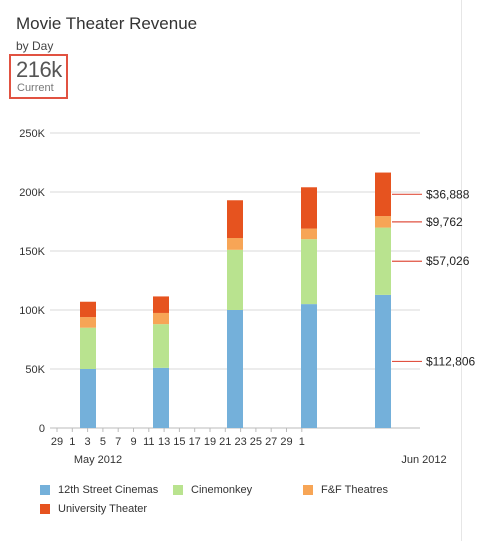 The width and height of the screenshot is (478, 541). I want to click on legend-item: 12th Street Cinemas, so click(99, 490).